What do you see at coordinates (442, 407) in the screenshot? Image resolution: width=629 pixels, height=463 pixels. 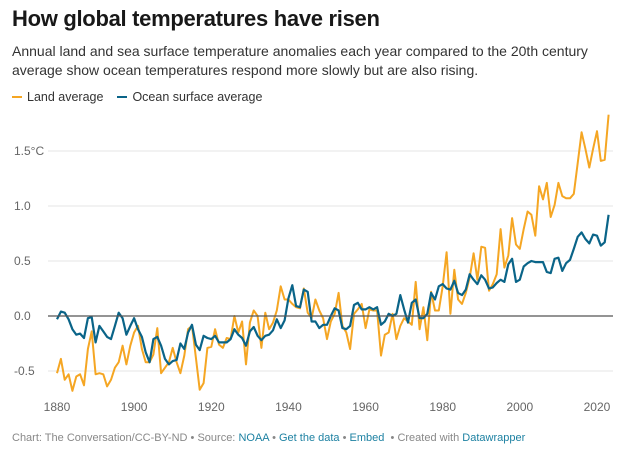 I see `x-tick-label: 1980` at bounding box center [442, 407].